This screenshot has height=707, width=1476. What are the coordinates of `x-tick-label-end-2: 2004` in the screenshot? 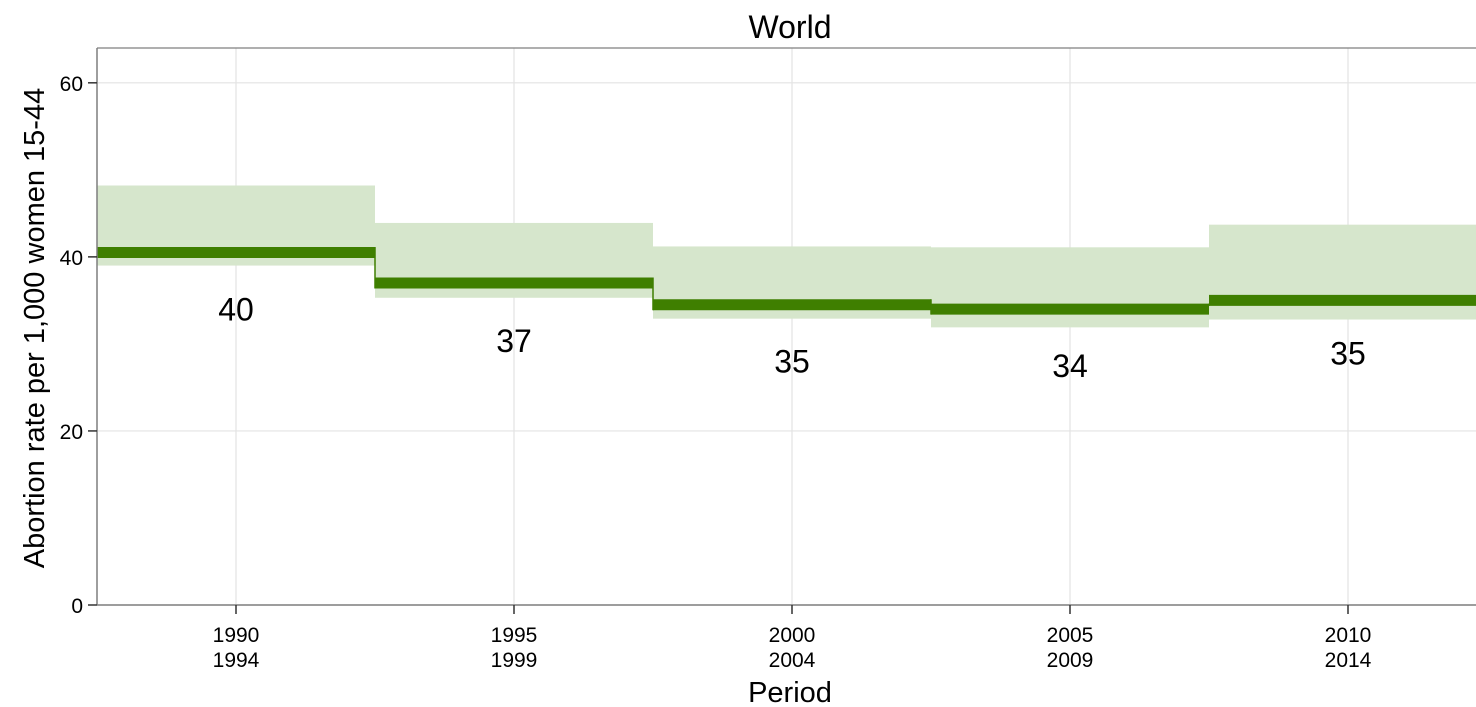 It's located at (792, 660).